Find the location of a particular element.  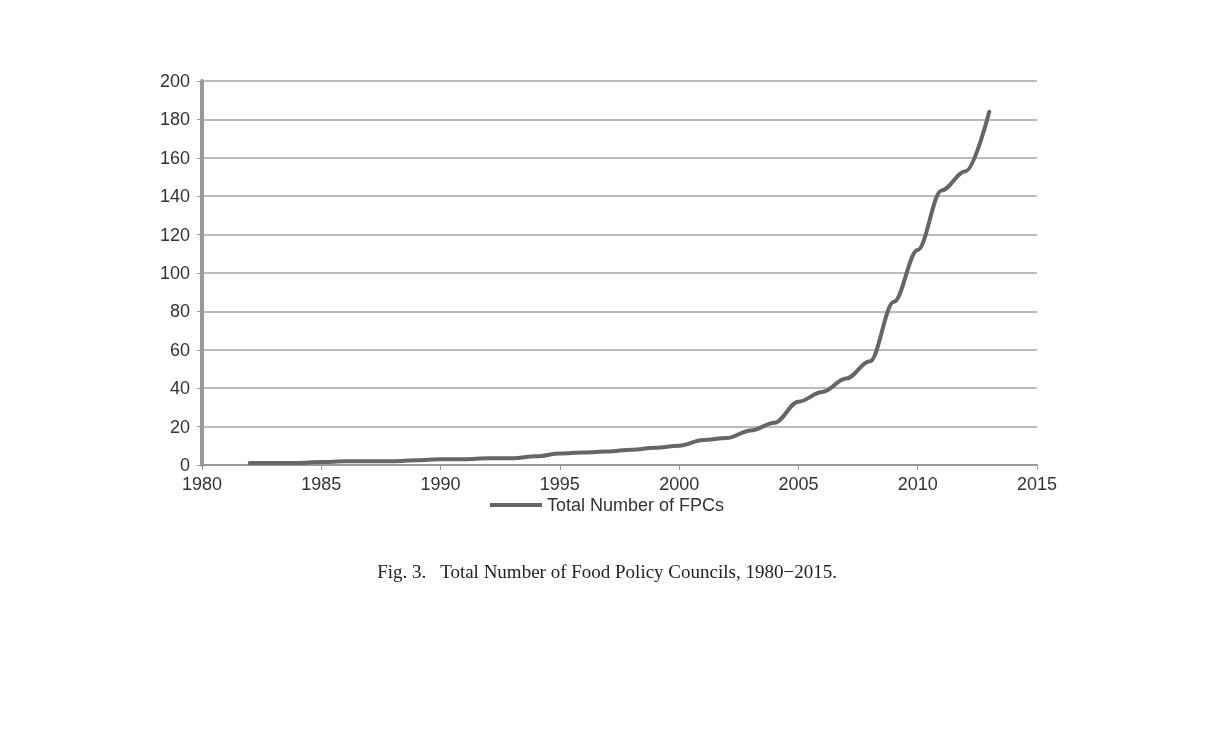

y-tick-label: 60 is located at coordinates (179, 349).